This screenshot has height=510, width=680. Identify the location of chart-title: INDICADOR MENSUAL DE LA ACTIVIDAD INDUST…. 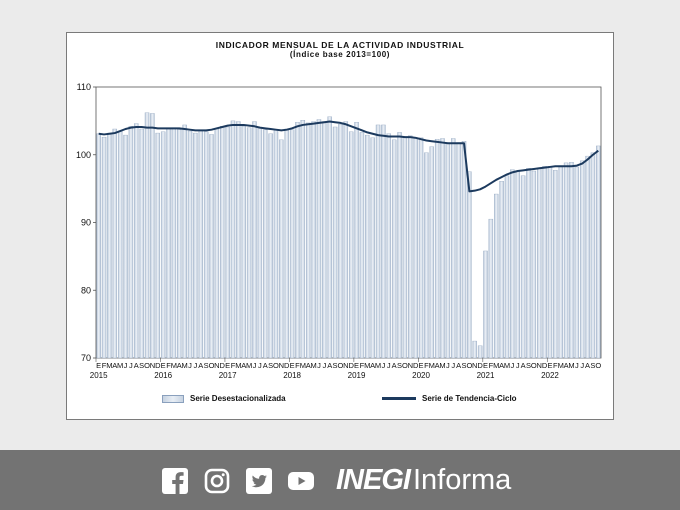
(340, 45).